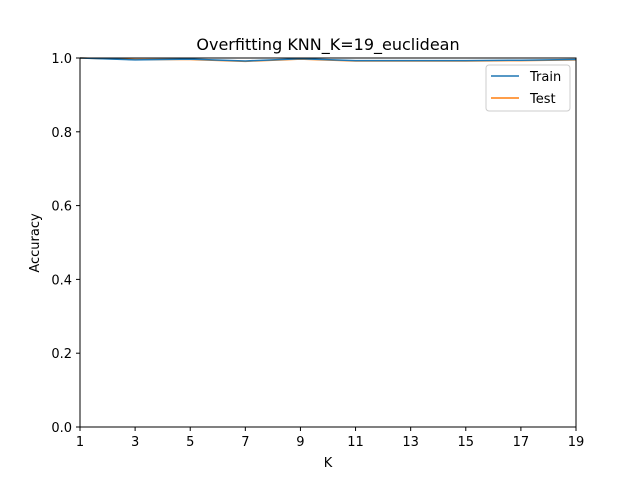 This screenshot has width=640, height=480. I want to click on x-tick-label: 1, so click(80, 442).